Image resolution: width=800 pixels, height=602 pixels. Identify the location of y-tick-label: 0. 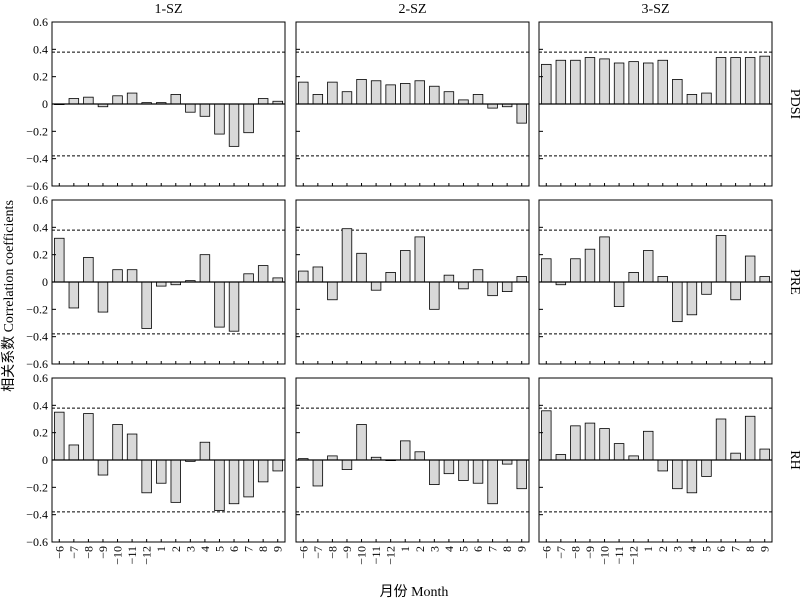
(45, 104).